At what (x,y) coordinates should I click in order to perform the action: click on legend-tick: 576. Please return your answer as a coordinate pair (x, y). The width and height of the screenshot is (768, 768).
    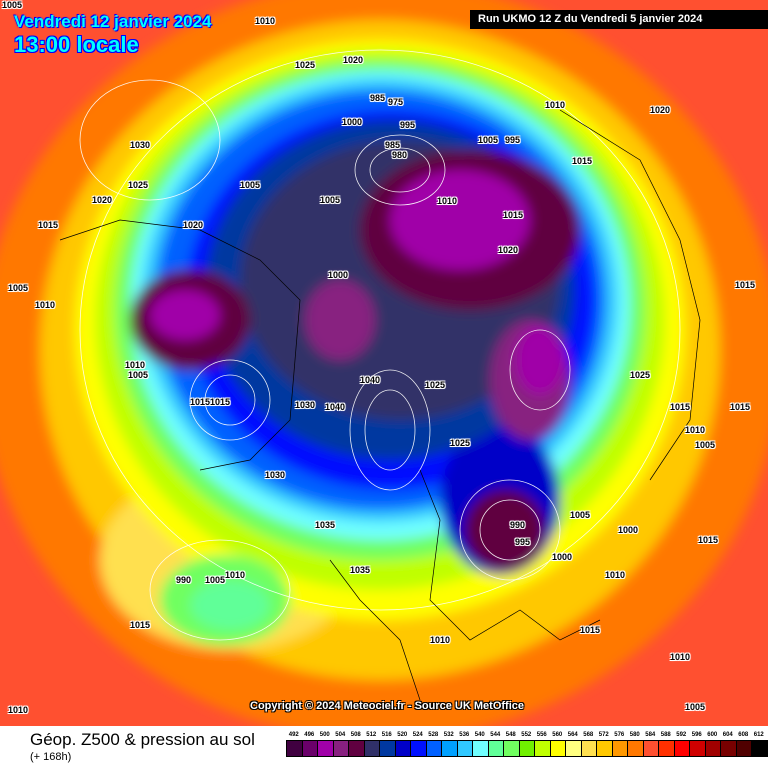
    Looking at the image, I should click on (619, 735).